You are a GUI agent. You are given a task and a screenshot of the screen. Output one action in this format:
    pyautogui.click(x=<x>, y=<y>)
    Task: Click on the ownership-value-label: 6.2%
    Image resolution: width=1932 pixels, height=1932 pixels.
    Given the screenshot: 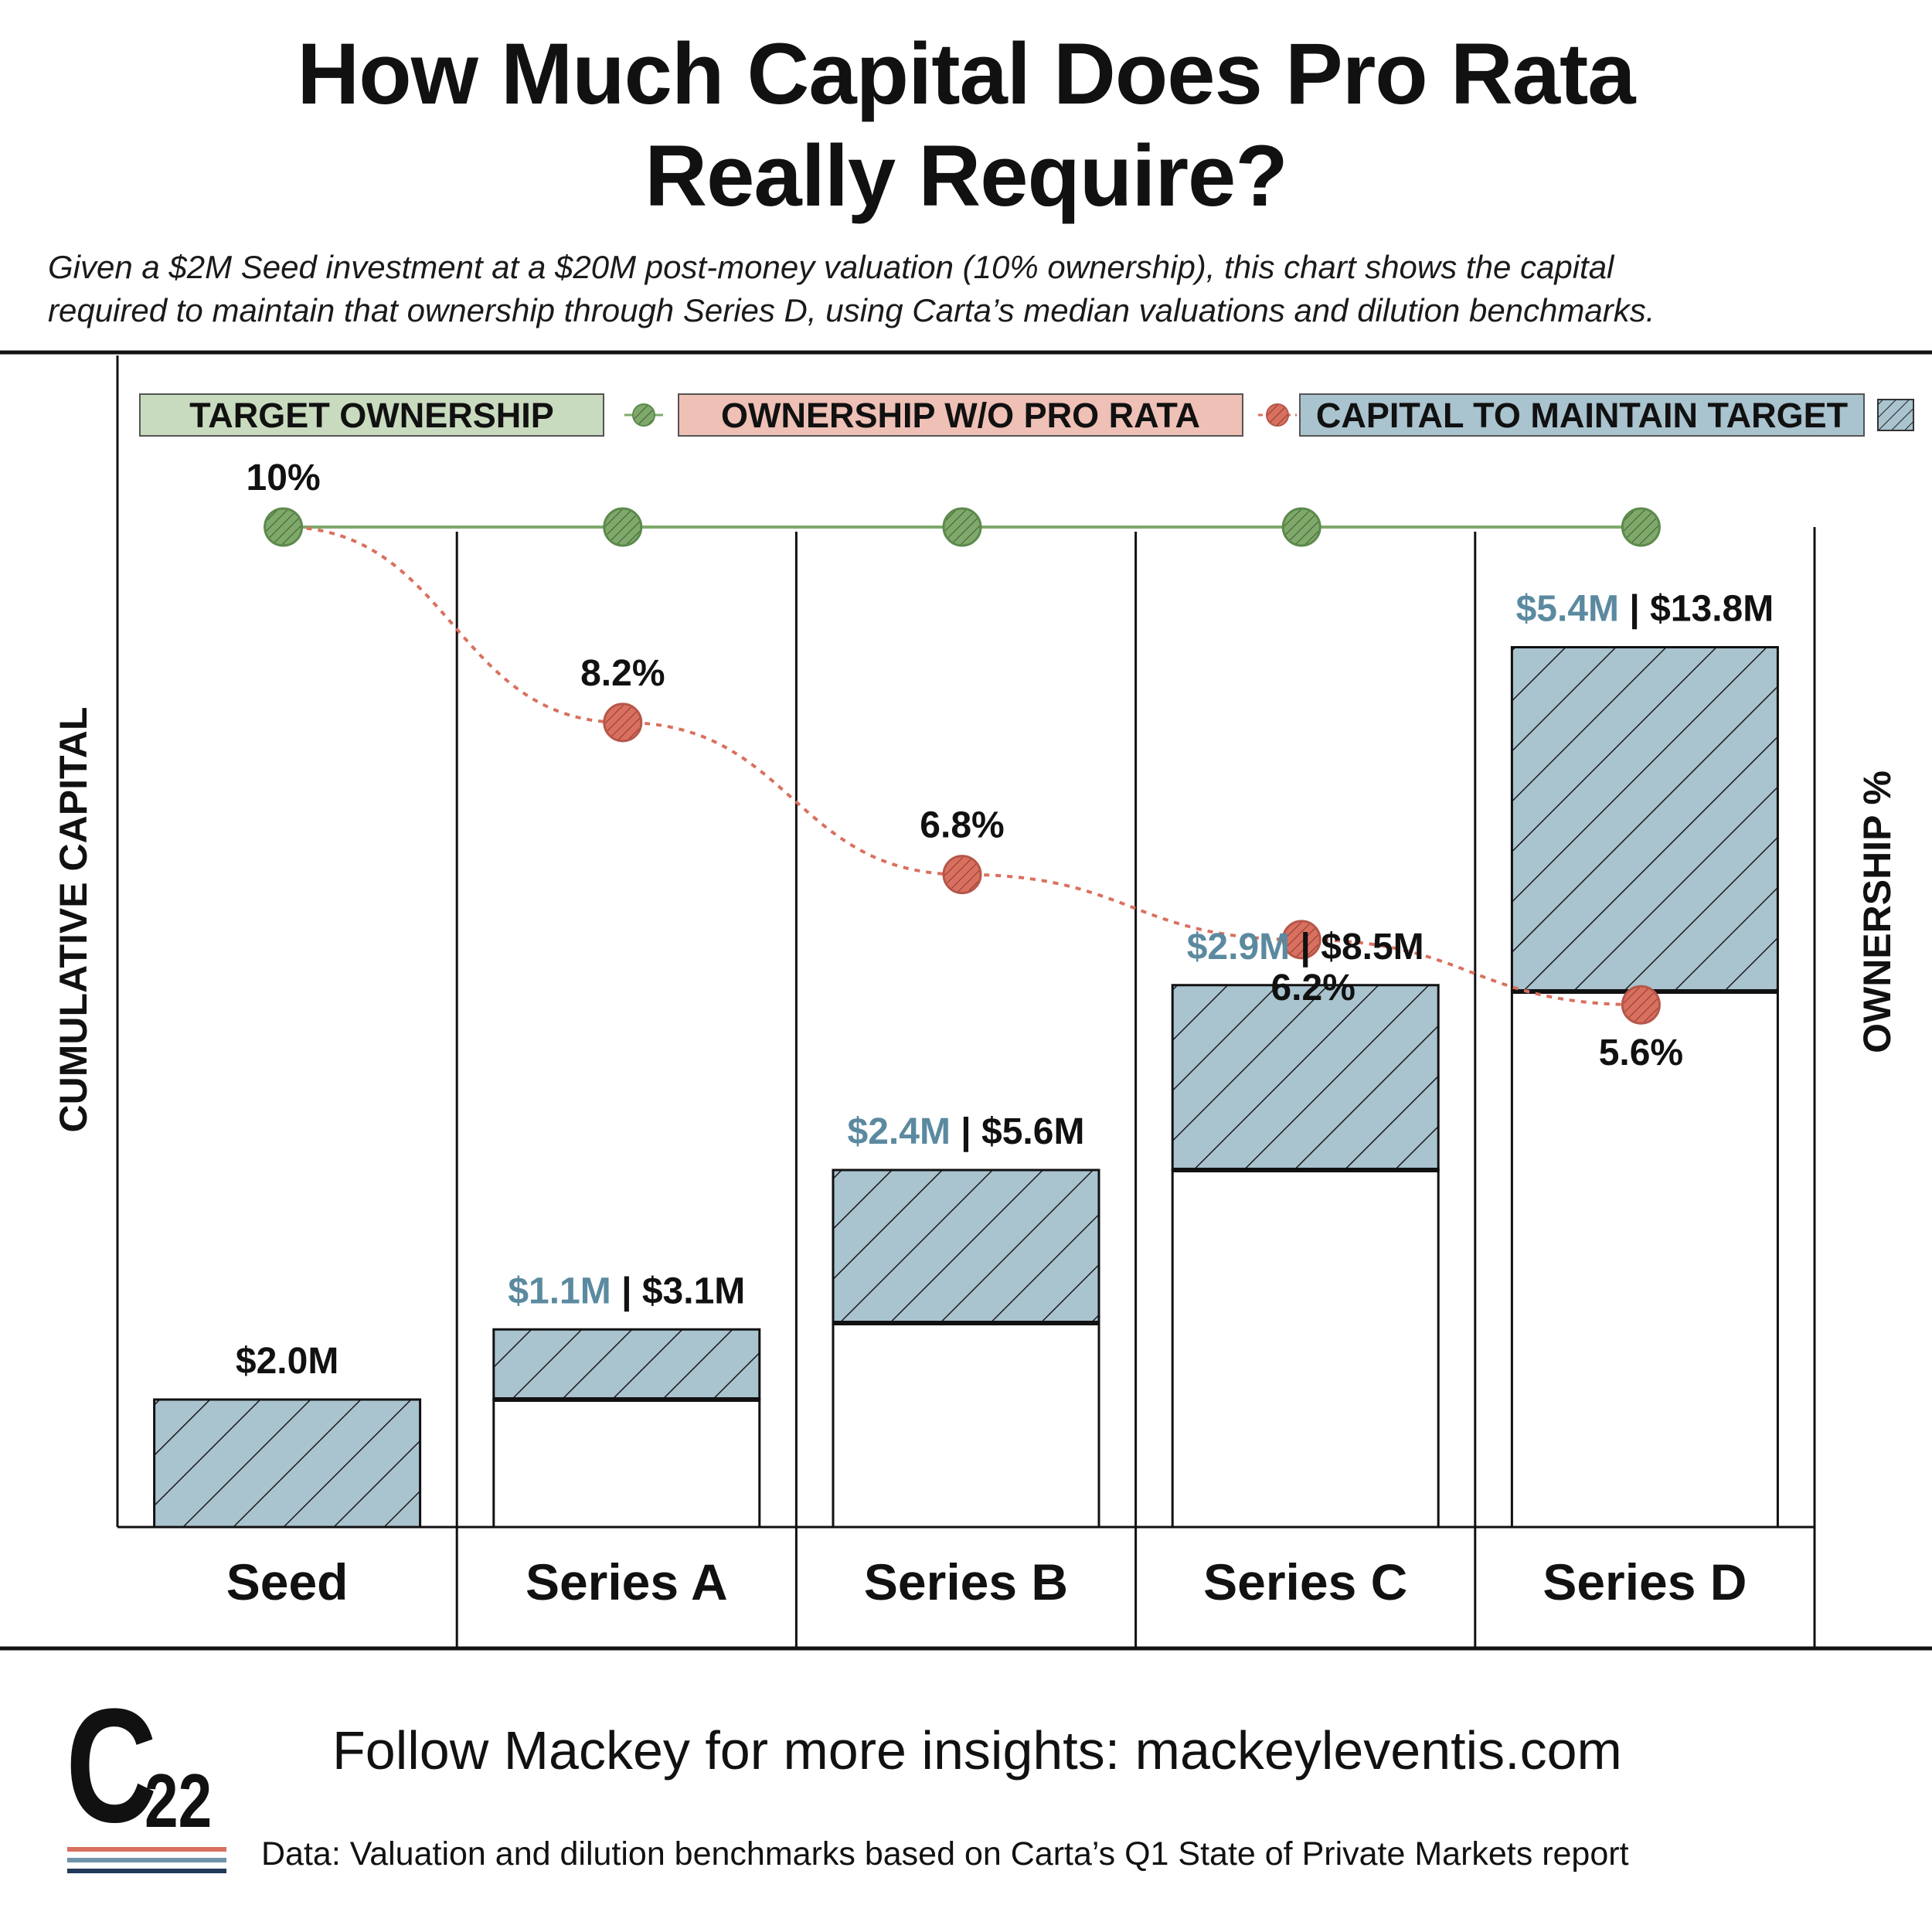 What is the action you would take?
    pyautogui.click(x=1312, y=989)
    